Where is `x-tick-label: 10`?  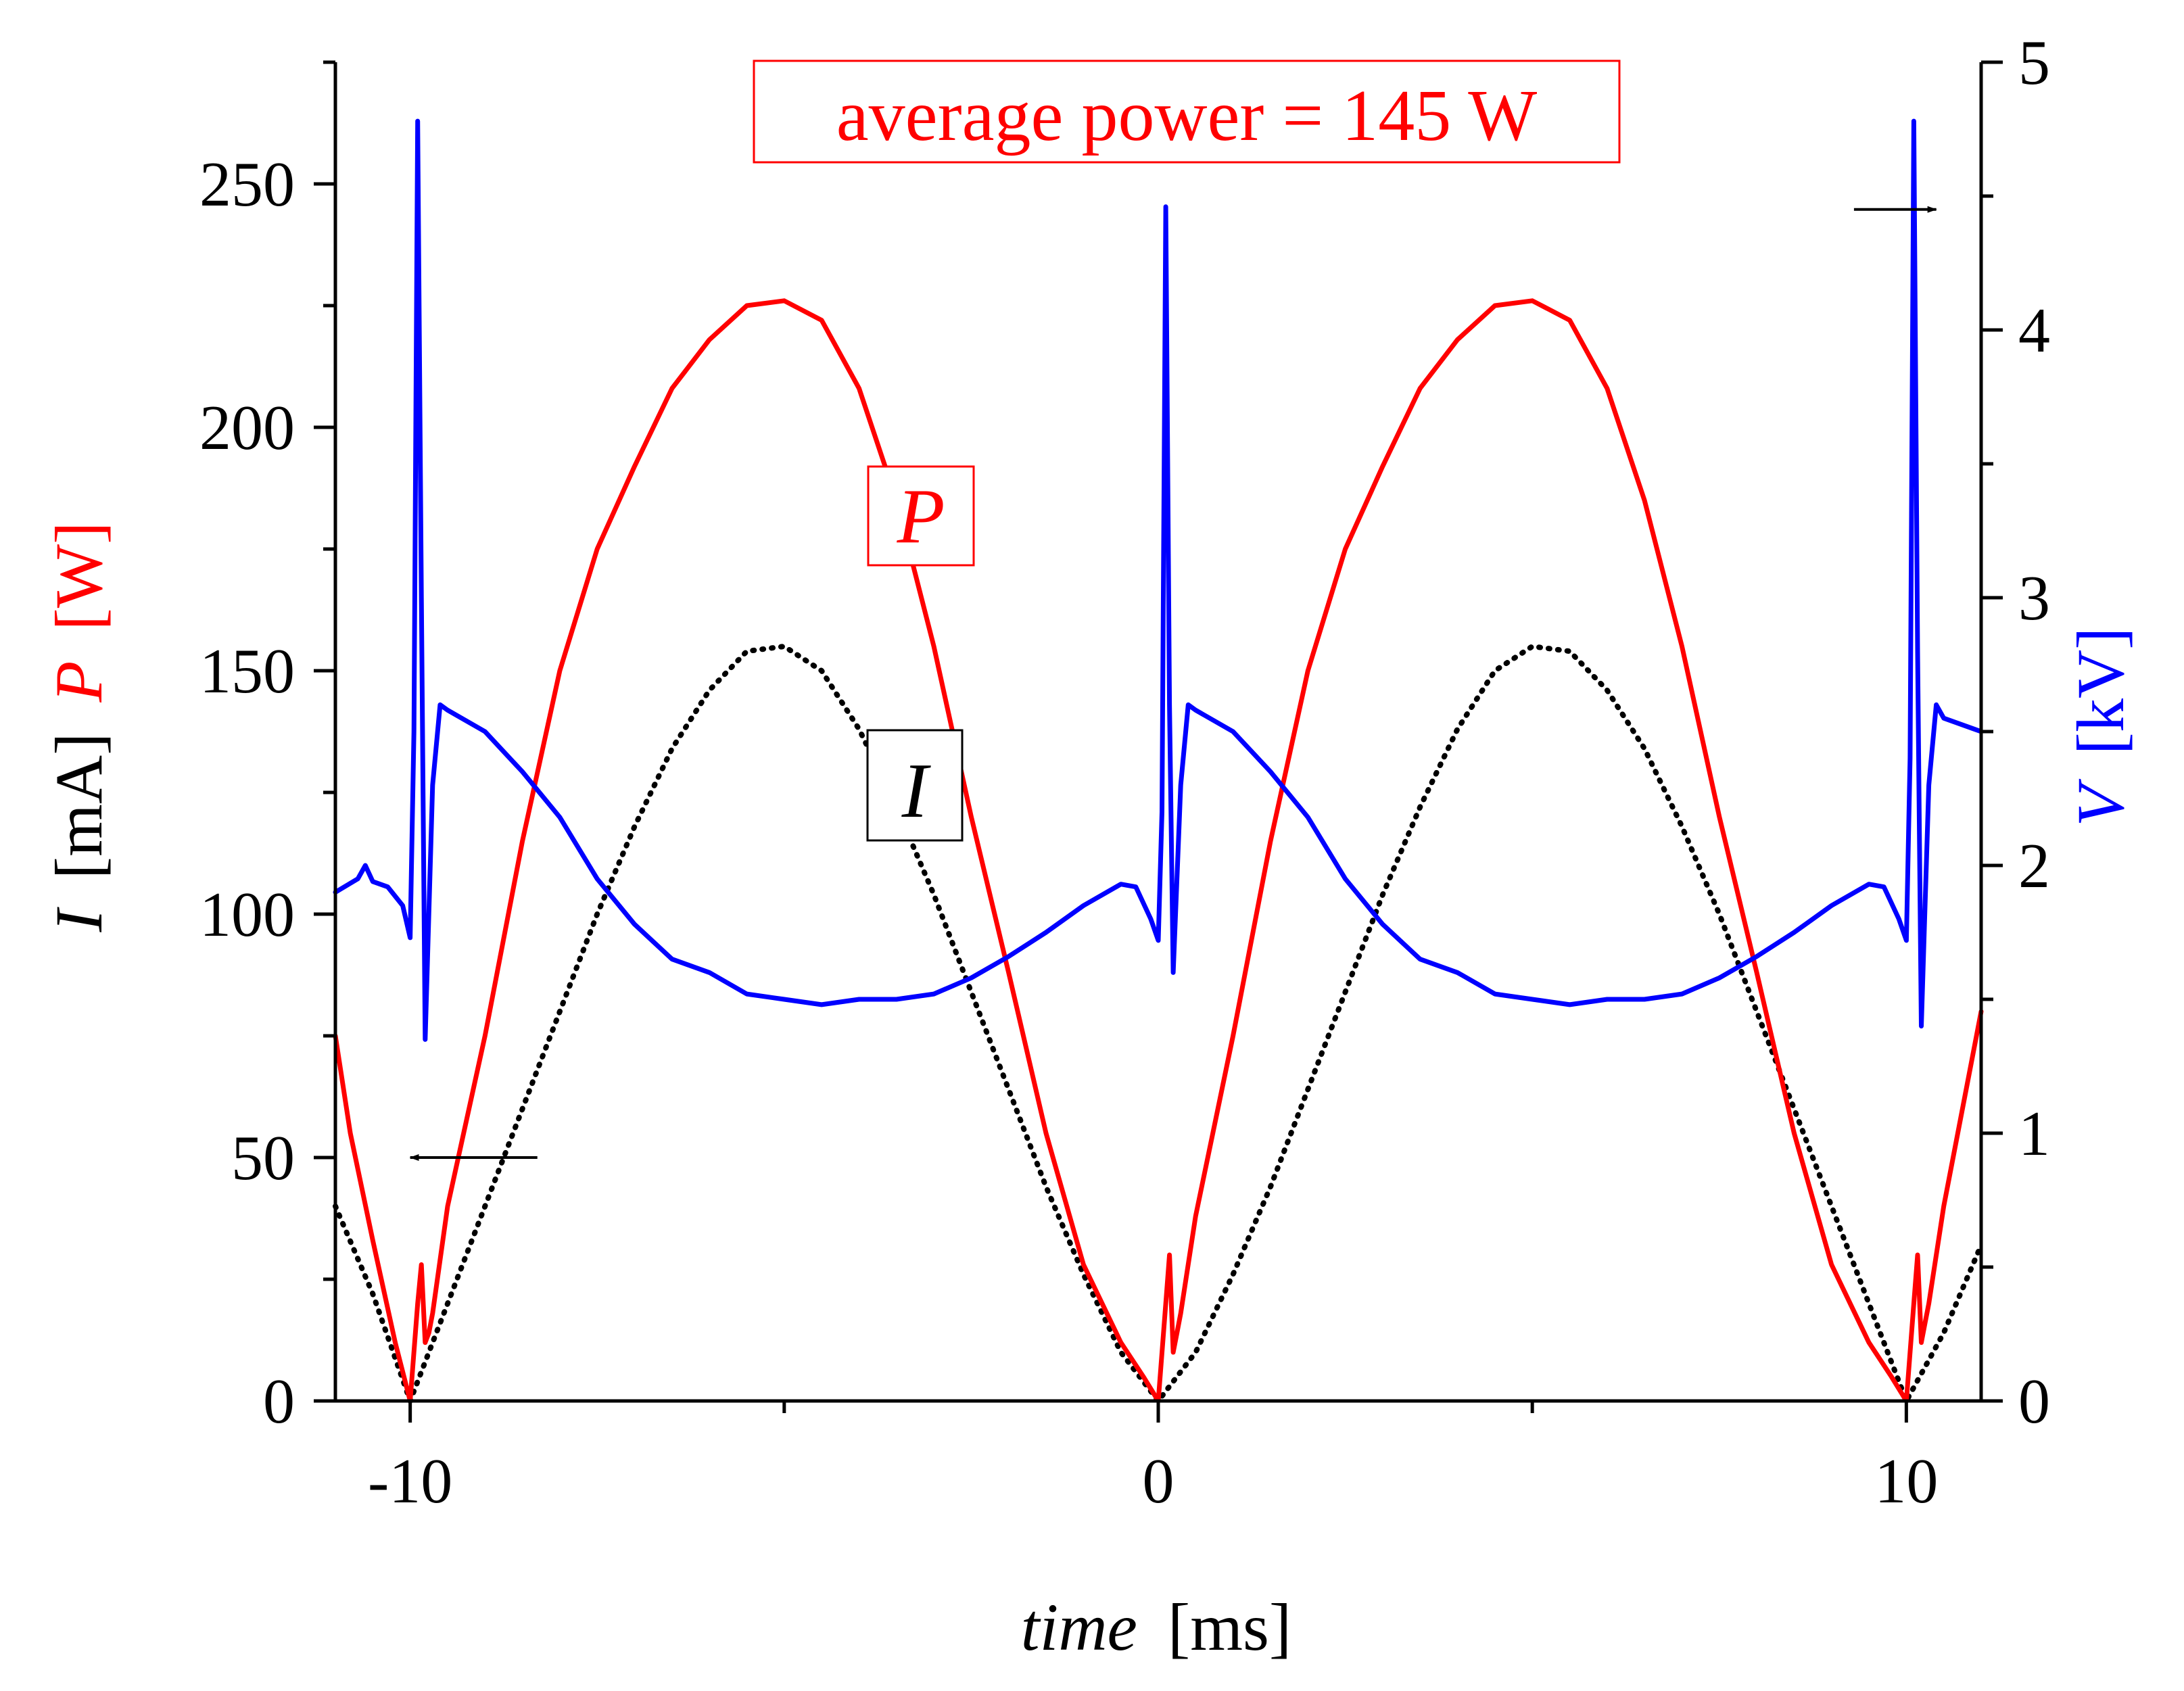
x-tick-label: 10 is located at coordinates (1906, 1481).